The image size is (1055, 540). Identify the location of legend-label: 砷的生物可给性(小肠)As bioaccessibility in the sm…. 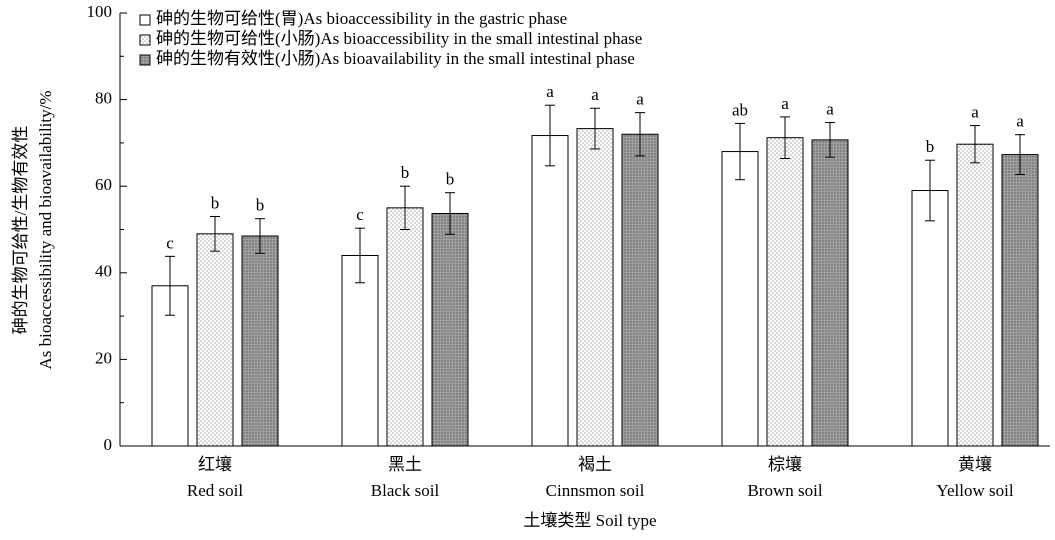
(399, 38).